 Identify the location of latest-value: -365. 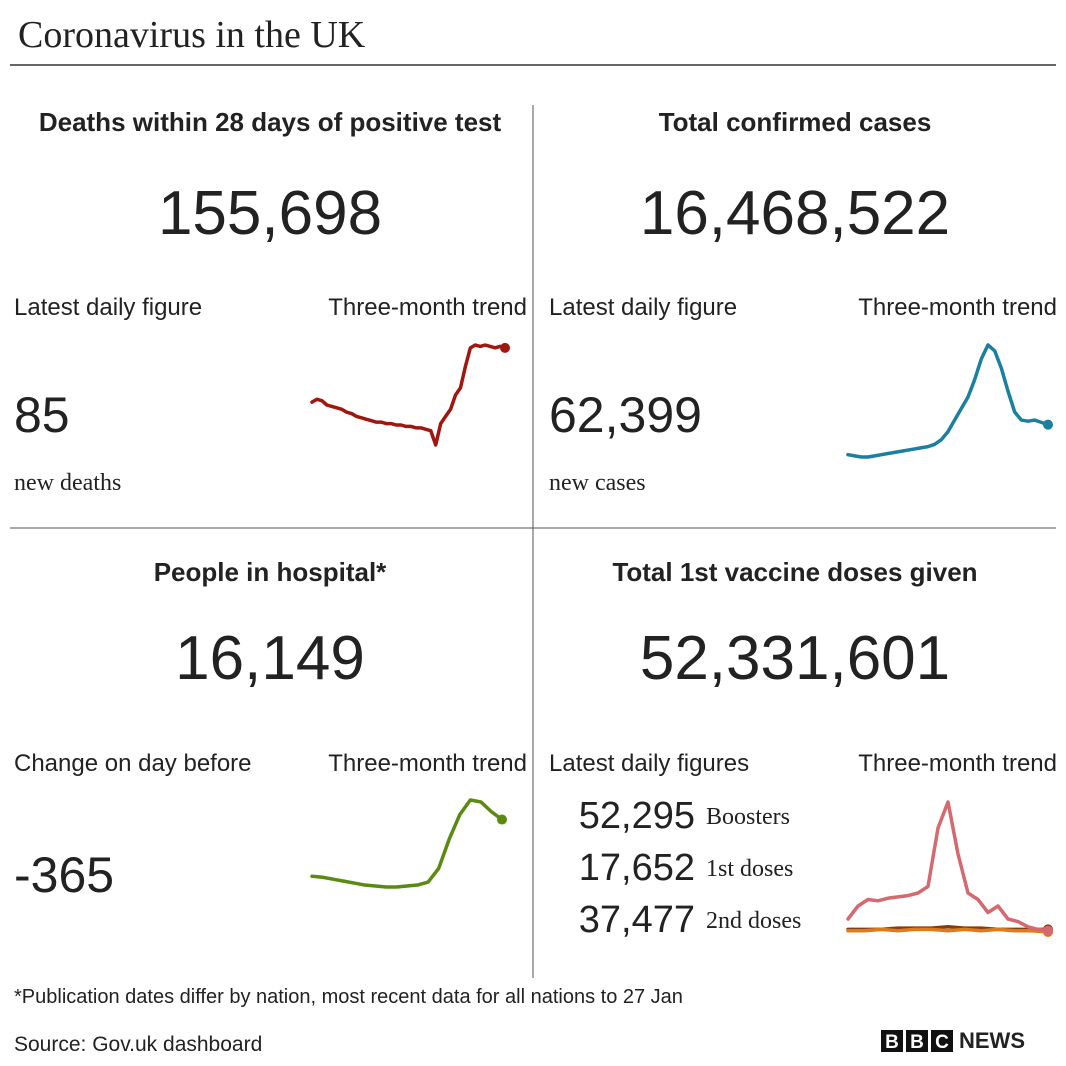
(64, 875).